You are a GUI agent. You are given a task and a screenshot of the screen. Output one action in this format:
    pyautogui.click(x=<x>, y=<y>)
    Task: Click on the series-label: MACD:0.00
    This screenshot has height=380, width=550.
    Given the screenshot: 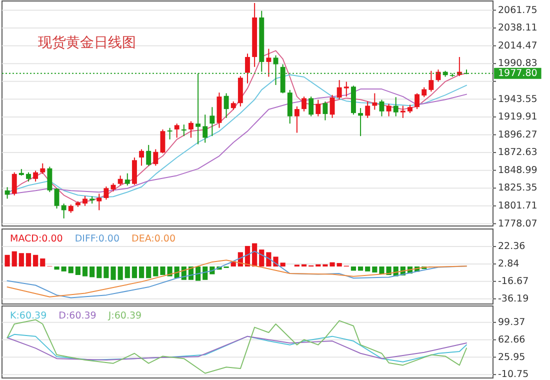 What is the action you would take?
    pyautogui.click(x=36, y=239)
    